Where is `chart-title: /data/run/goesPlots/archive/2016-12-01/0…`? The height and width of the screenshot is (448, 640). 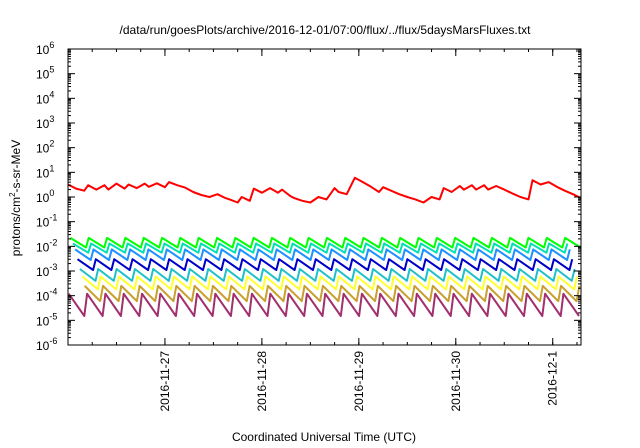 chart-title: /data/run/goesPlots/archive/2016-12-01/0… is located at coordinates (326, 30).